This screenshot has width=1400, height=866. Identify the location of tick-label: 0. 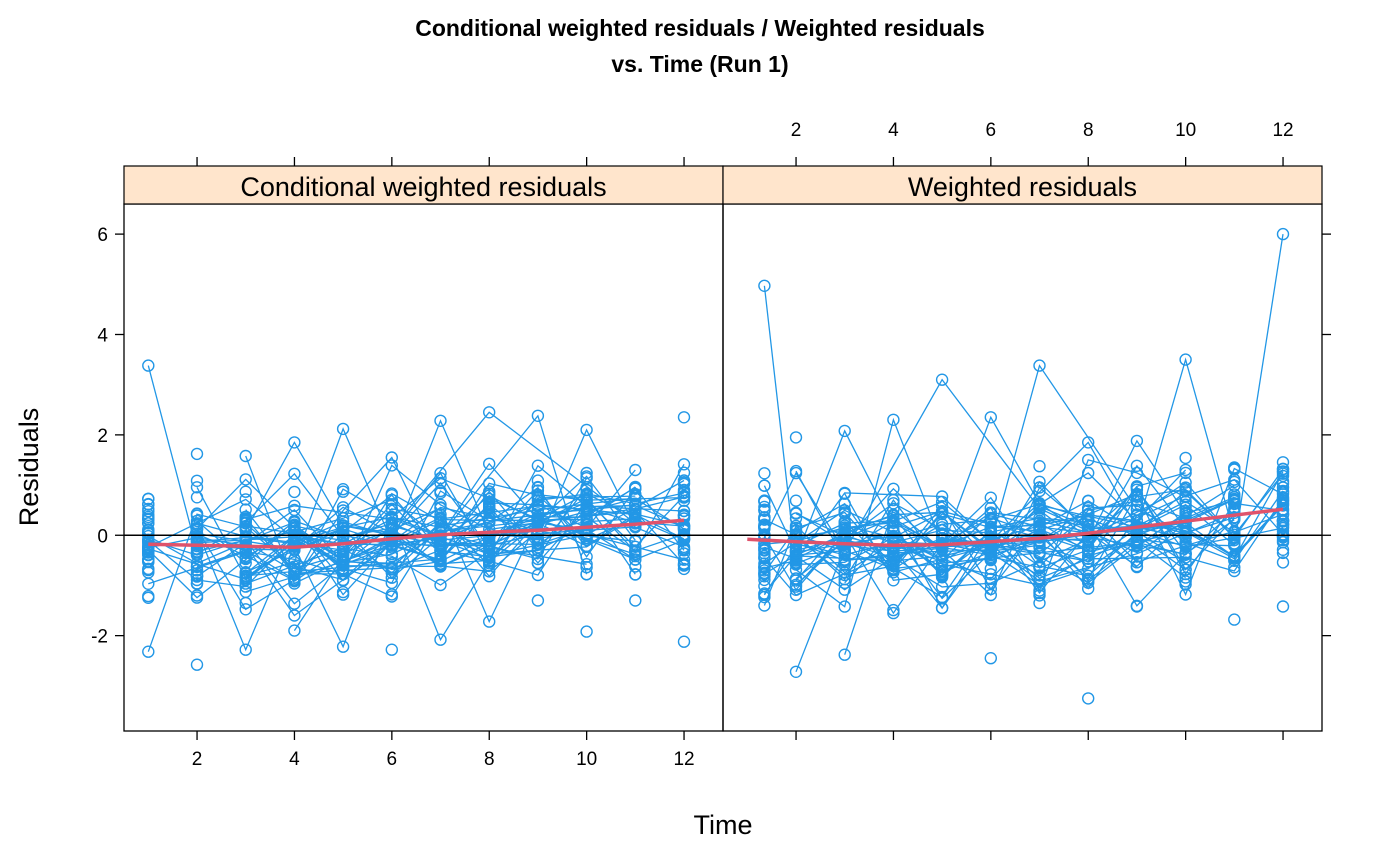
(102, 536).